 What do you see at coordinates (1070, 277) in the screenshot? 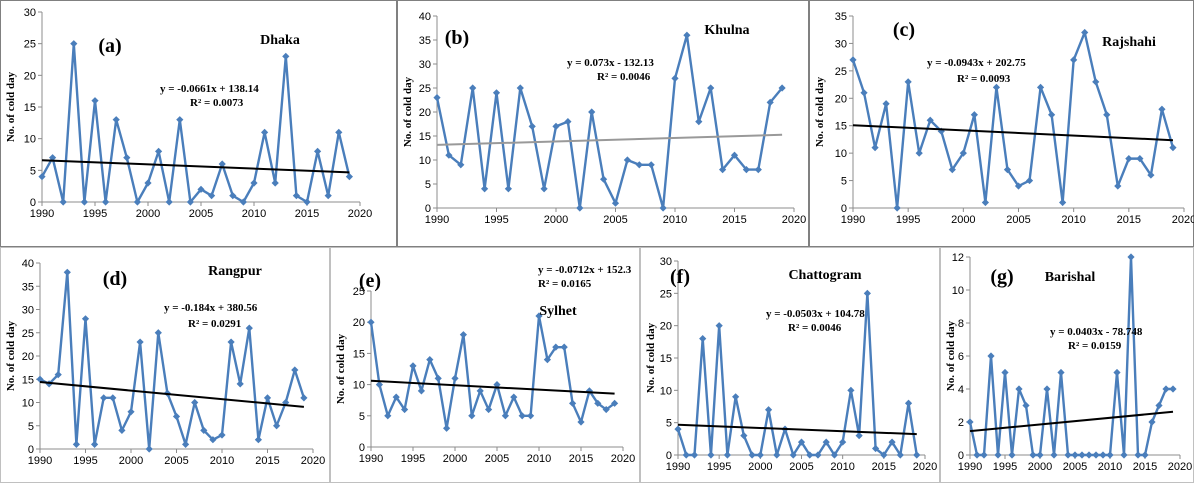
I see `station-title: Barishal` at bounding box center [1070, 277].